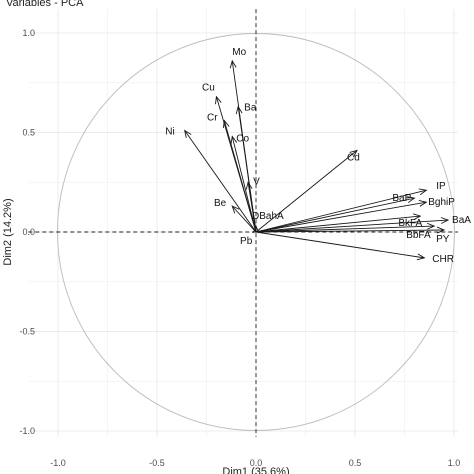 The image size is (474, 474). What do you see at coordinates (443, 259) in the screenshot?
I see `variable-label: CHR` at bounding box center [443, 259].